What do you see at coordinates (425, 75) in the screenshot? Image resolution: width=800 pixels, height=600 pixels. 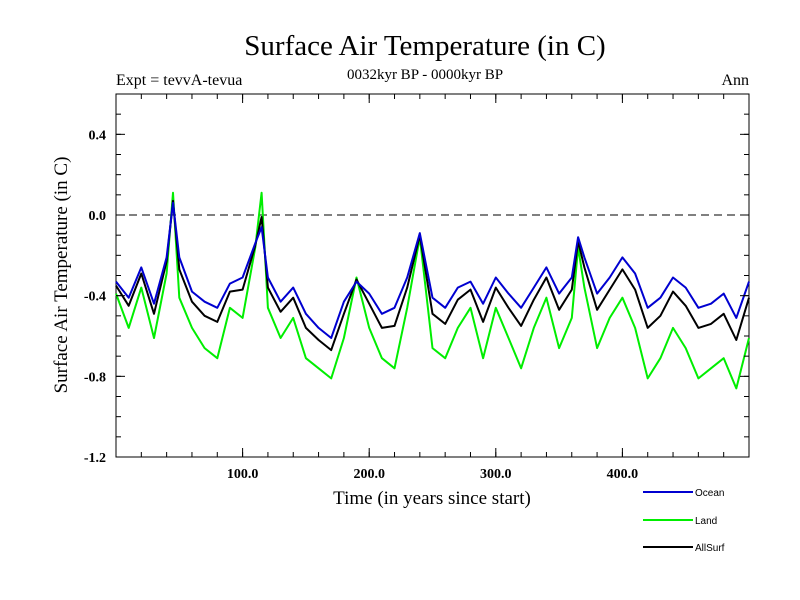 I see `chart-subtitle: 0032kyr BP - 0000kyr BP` at bounding box center [425, 75].